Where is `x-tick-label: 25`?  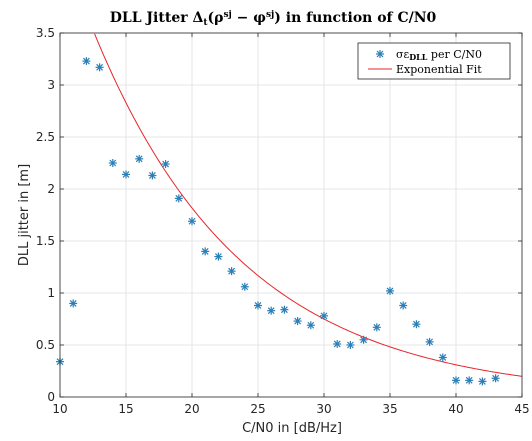 x-tick-label: 25 is located at coordinates (257, 409).